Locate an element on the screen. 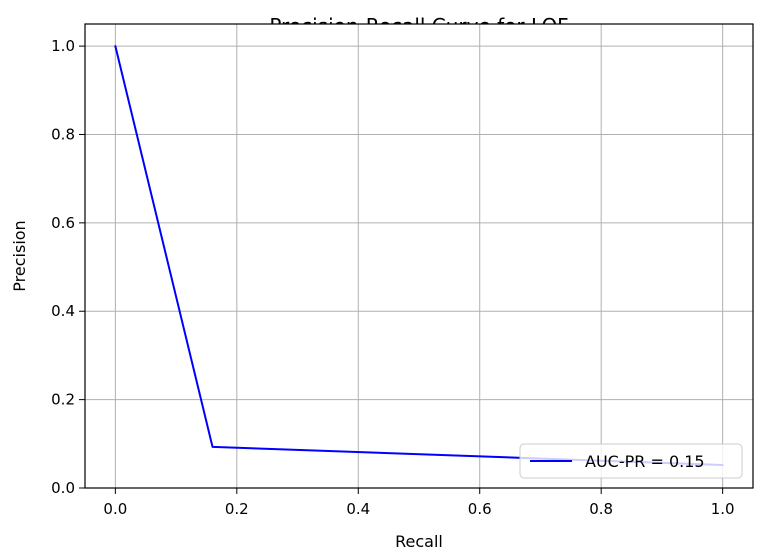 This screenshot has height=552, width=770. y-axis-ticks: 0.0 0.2 0.4 0.6 0.8 1.0 is located at coordinates (68, 267).